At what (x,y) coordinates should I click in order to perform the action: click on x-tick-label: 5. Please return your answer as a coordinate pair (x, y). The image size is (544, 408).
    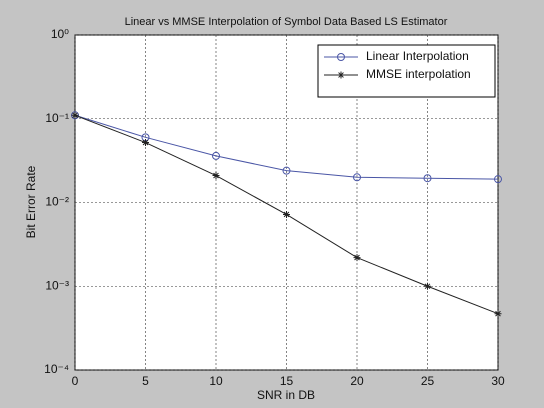
    Looking at the image, I should click on (145, 381).